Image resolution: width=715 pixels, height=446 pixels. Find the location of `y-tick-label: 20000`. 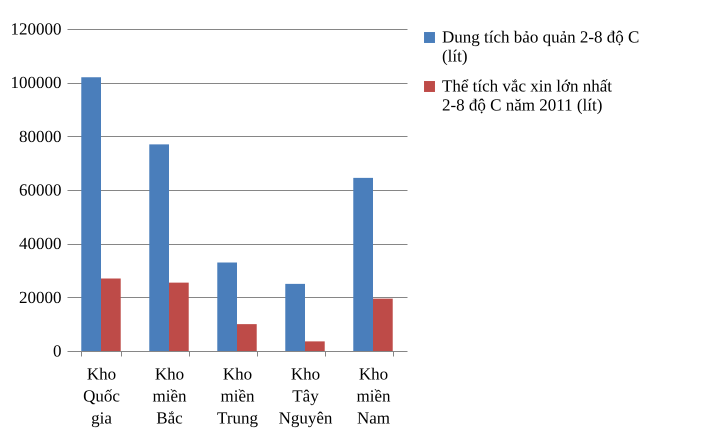

y-tick-label: 20000 is located at coordinates (40, 297).